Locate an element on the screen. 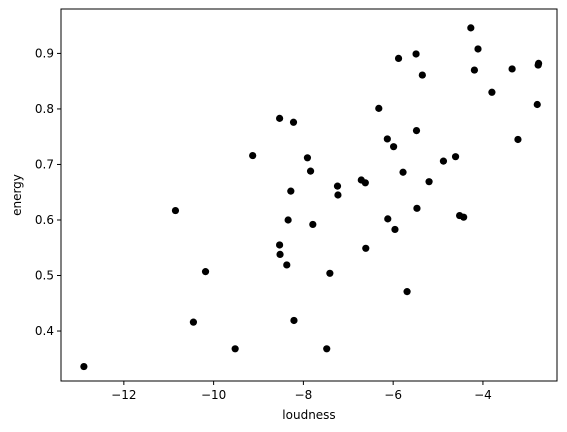 This screenshot has height=432, width=567. x-tick-label: −12 is located at coordinates (123, 395).